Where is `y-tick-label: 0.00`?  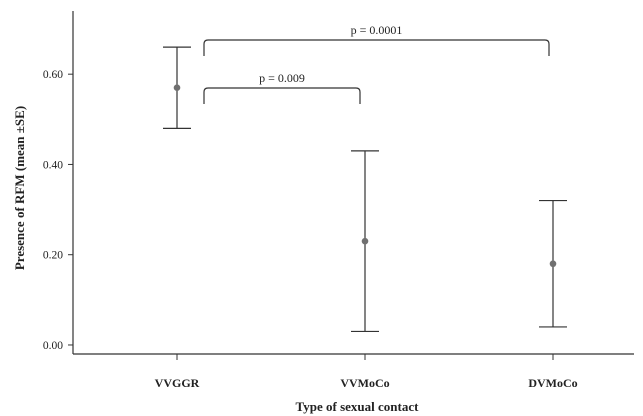 y-tick-label: 0.00 is located at coordinates (53, 346).